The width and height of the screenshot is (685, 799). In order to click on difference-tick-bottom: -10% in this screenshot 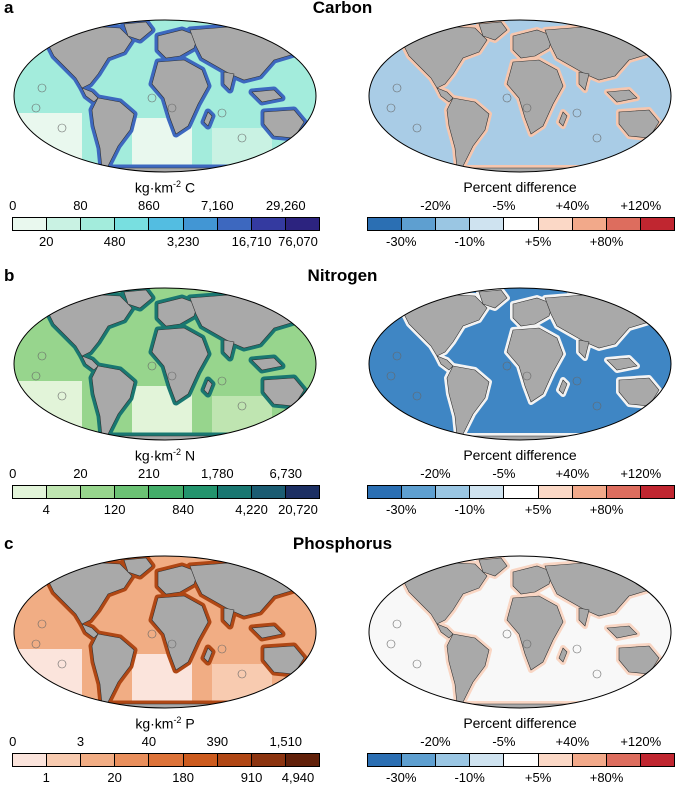, I will do `click(469, 777)`.